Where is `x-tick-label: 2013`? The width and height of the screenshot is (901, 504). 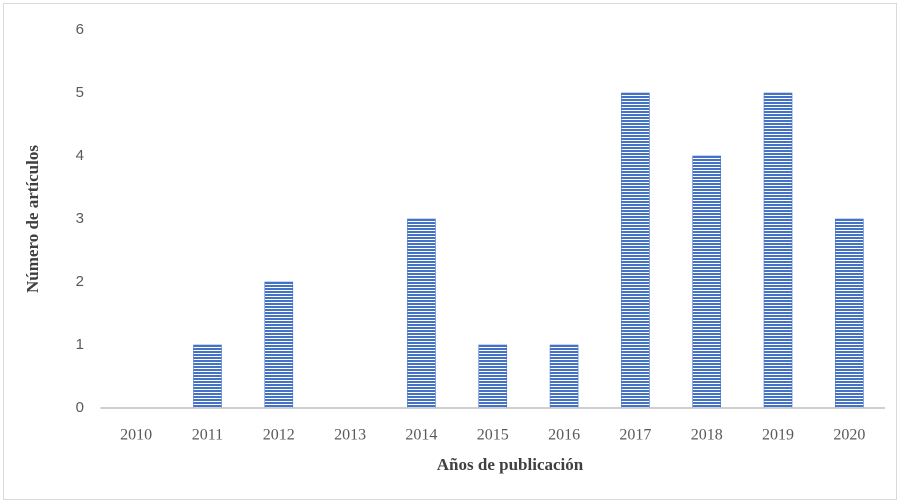
x-tick-label: 2013 is located at coordinates (350, 435).